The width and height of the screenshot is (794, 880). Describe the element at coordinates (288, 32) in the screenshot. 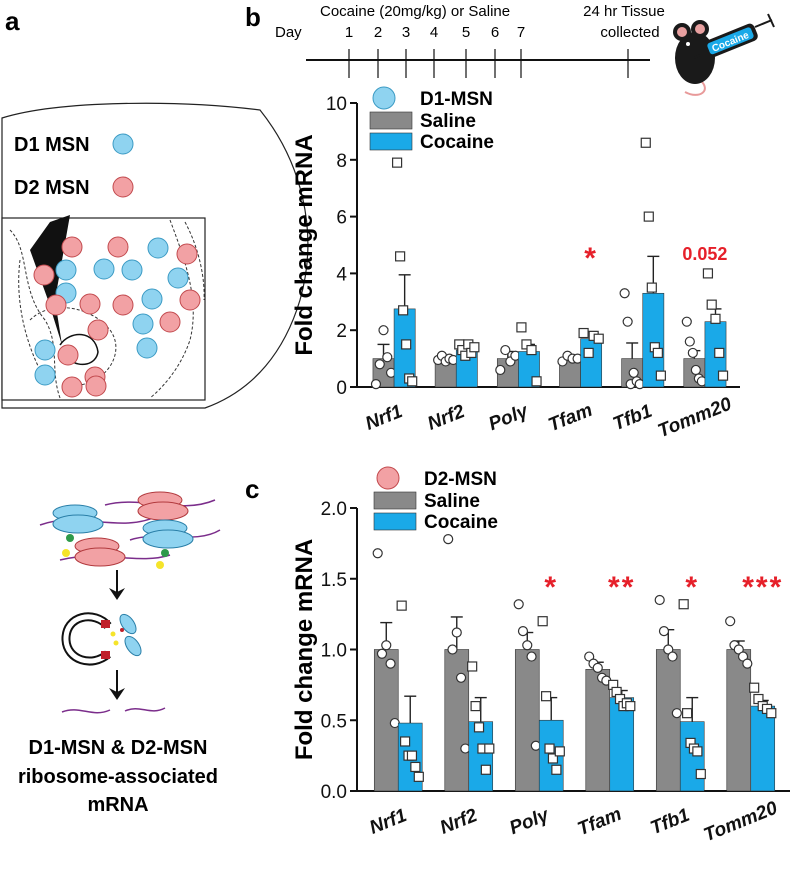

I see `timeline-day-label: Day` at that location.